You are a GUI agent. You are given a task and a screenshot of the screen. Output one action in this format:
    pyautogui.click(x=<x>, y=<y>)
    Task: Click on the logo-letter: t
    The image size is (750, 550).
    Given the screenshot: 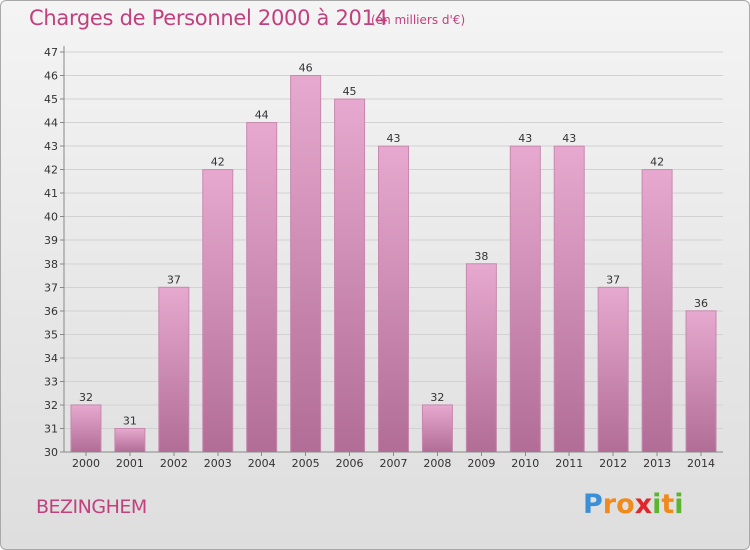 What is the action you would take?
    pyautogui.click(x=668, y=504)
    